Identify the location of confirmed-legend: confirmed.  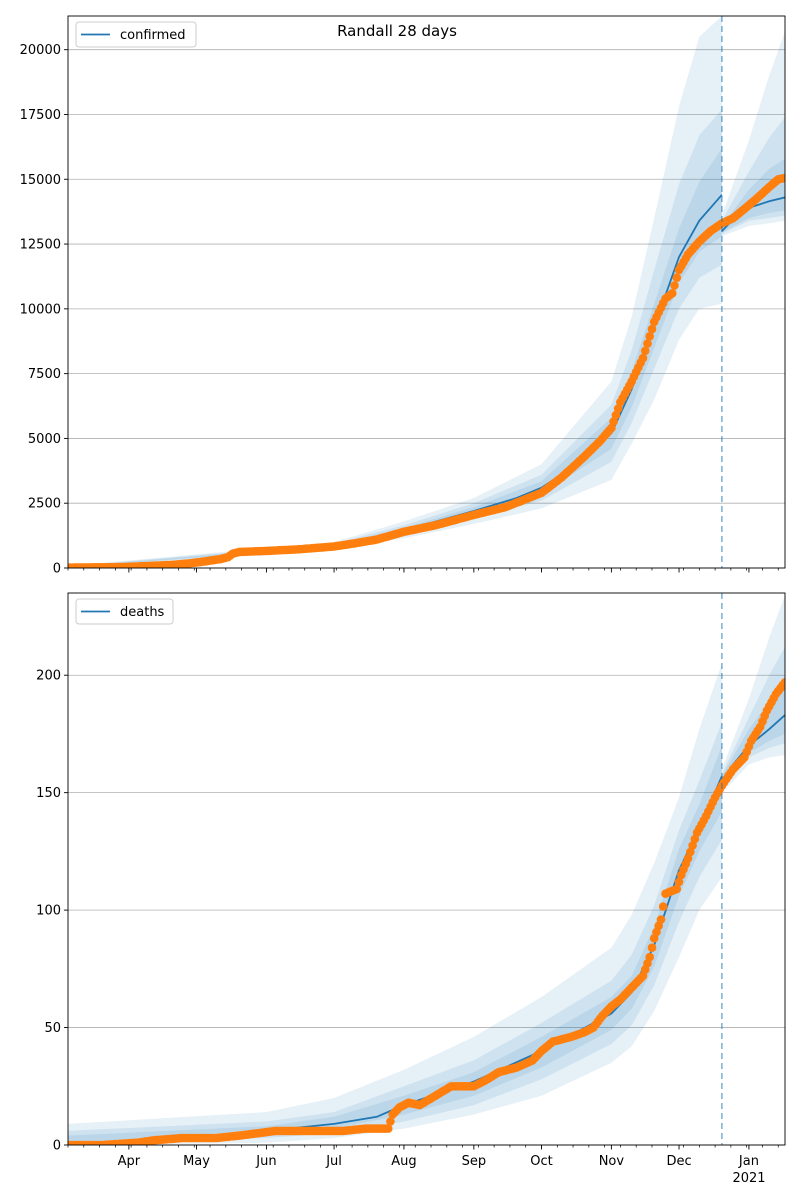
(136, 34).